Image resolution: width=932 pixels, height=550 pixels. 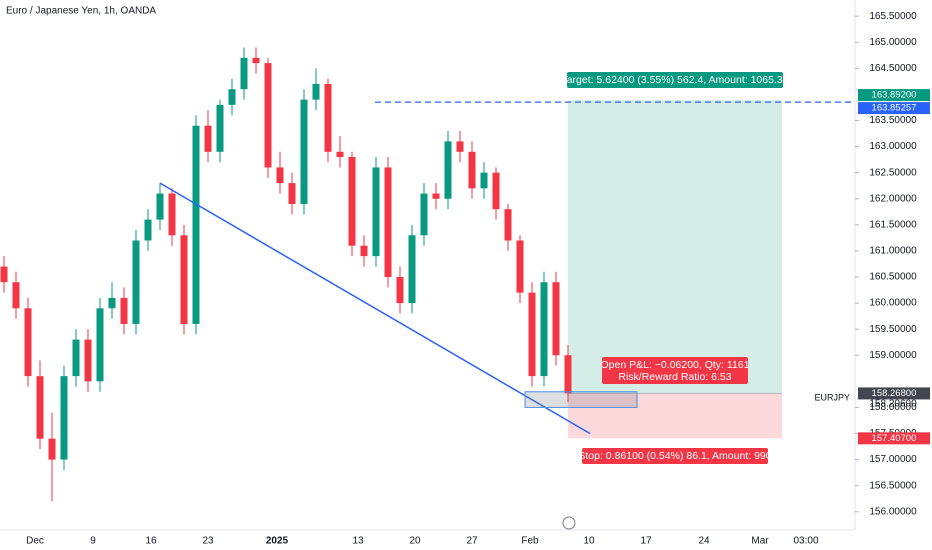 What do you see at coordinates (675, 365) in the screenshot?
I see `pnl-label: Open P&L: −0.06200, Qty: 1161` at bounding box center [675, 365].